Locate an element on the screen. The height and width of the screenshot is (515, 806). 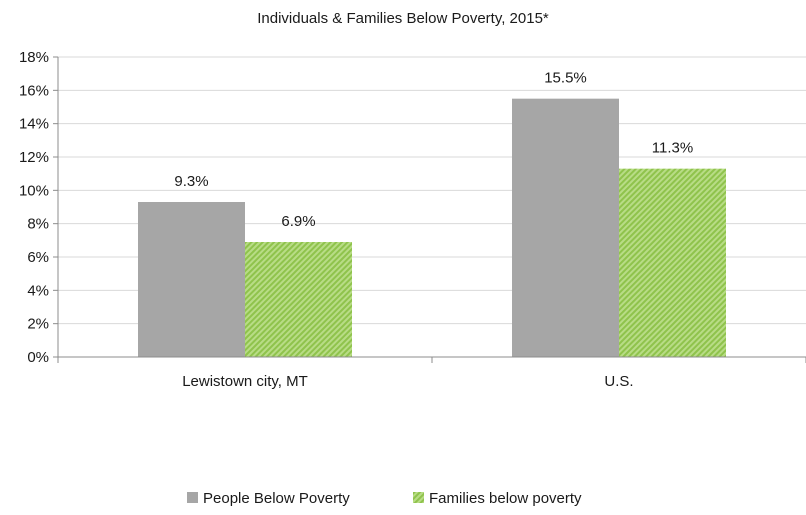
y-tick-label: 6% is located at coordinates (38, 257).